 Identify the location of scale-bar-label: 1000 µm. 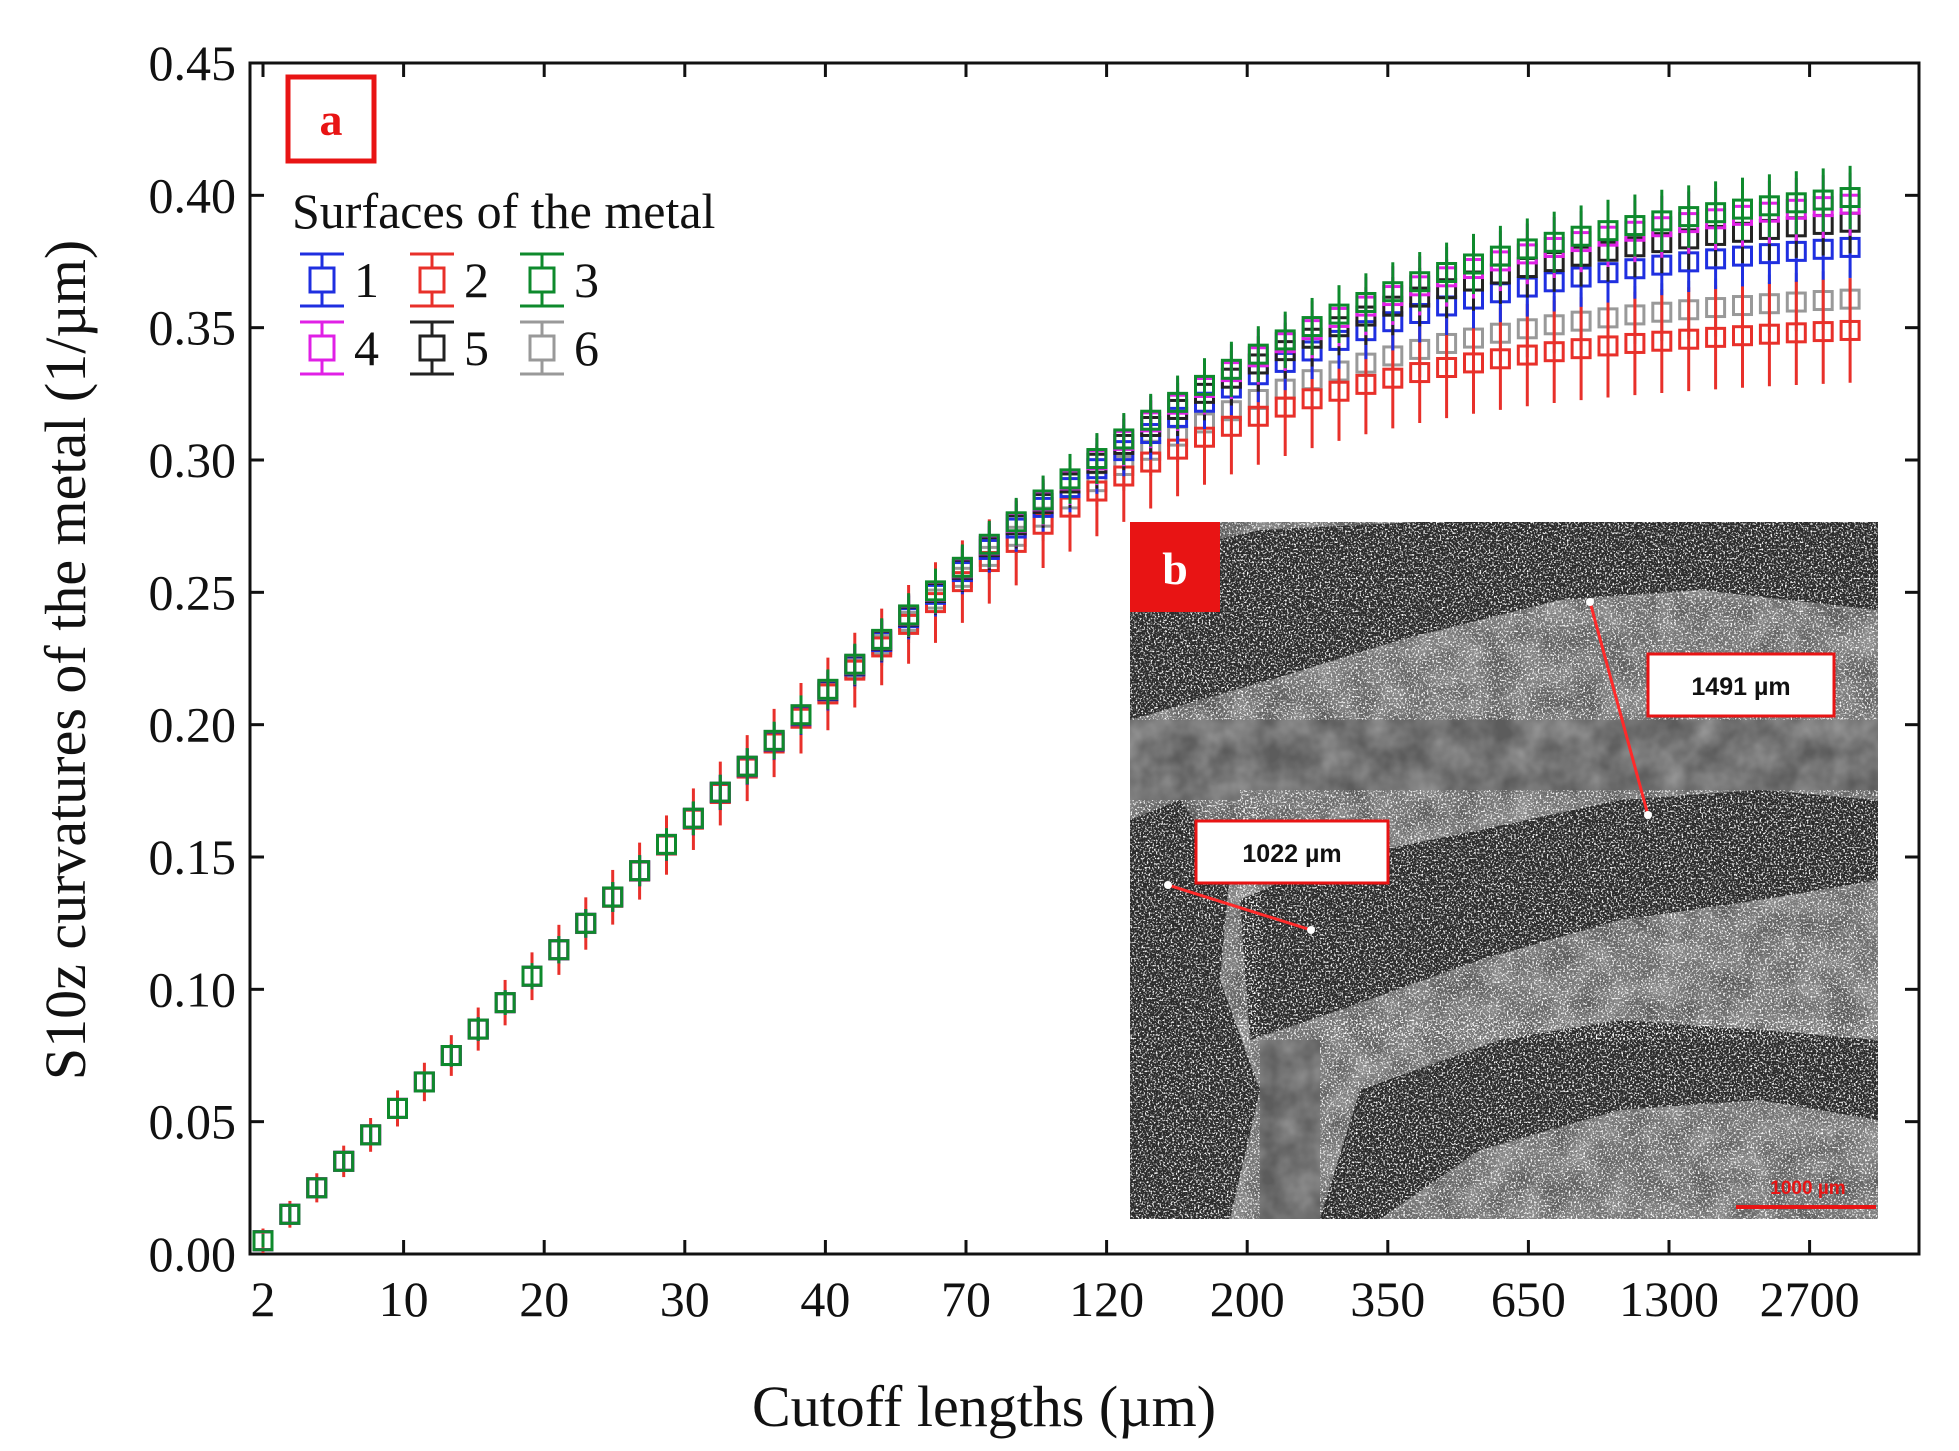
(1807, 1188).